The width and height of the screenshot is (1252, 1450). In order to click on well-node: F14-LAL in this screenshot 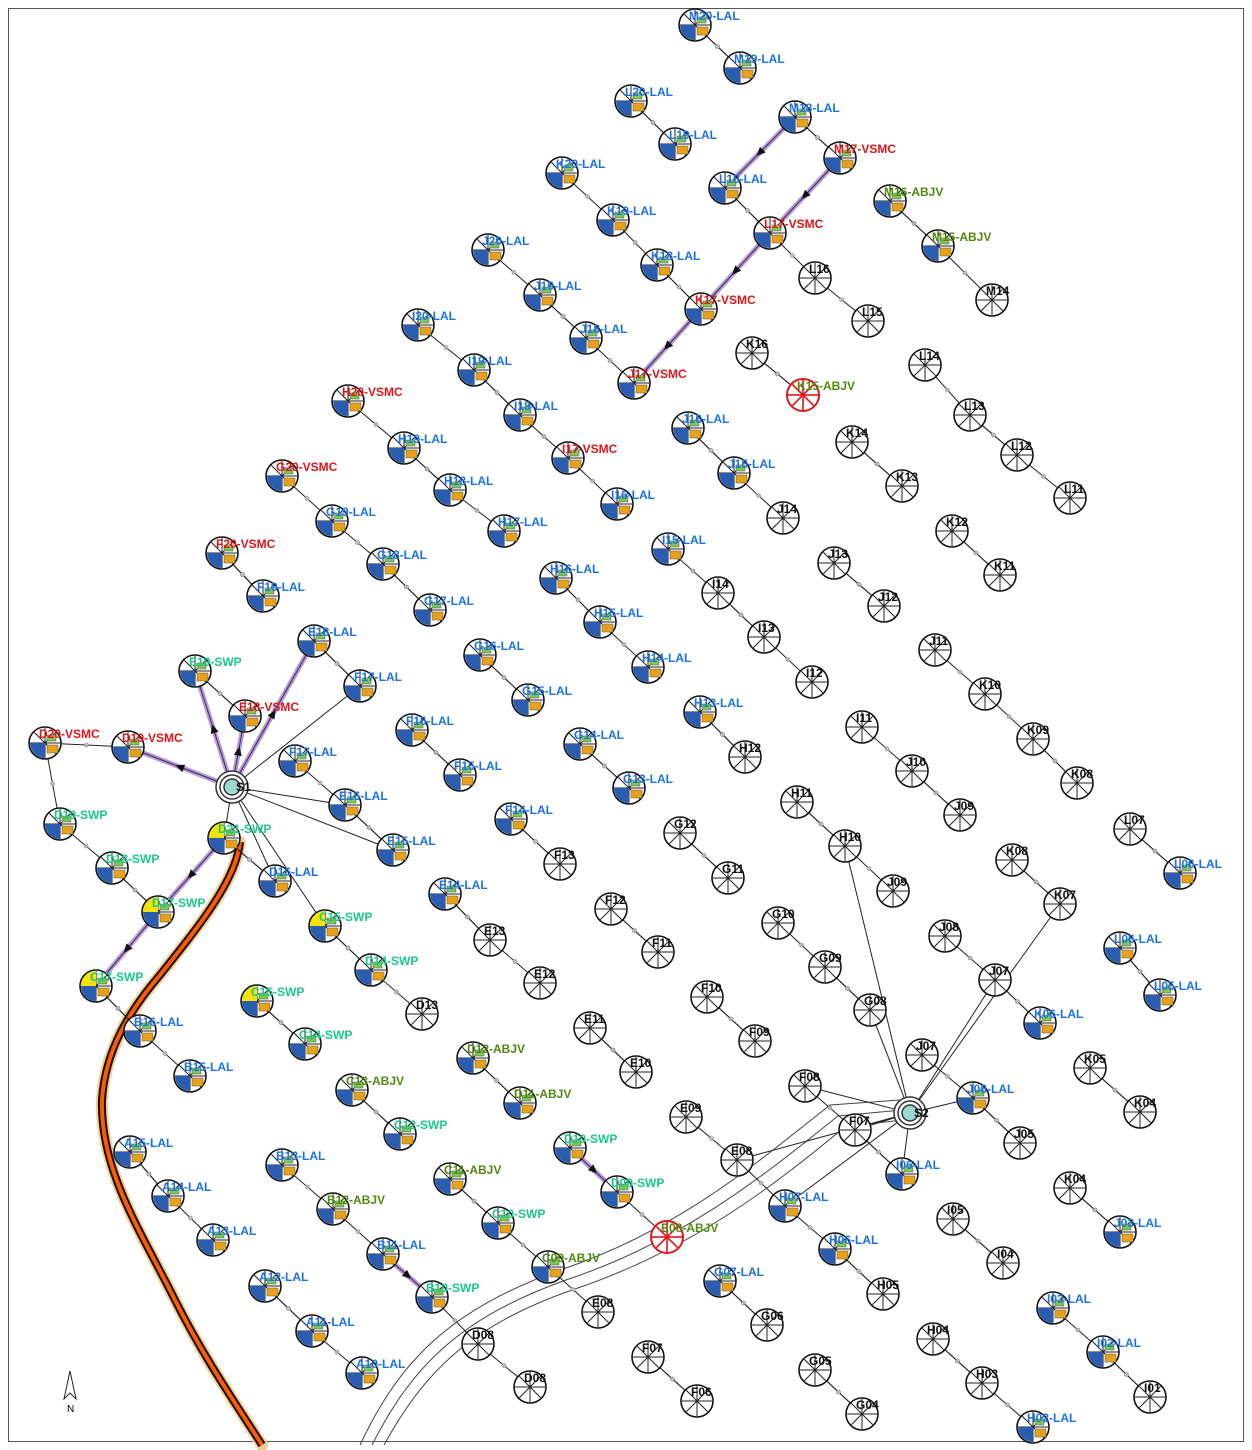, I will do `click(523, 819)`.